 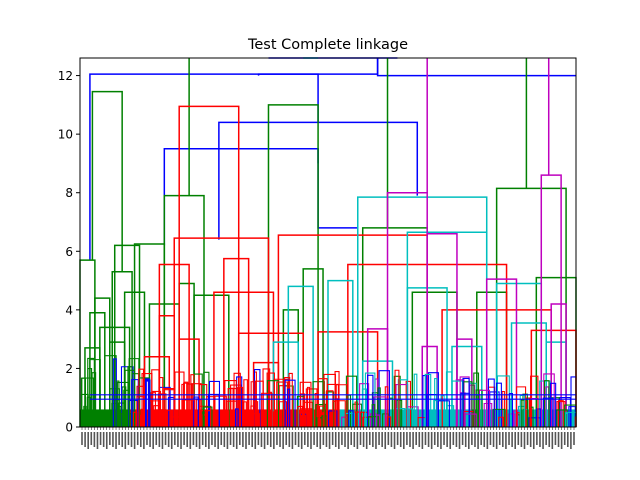 I want to click on y-tick-label-6: 12, so click(x=65, y=76).